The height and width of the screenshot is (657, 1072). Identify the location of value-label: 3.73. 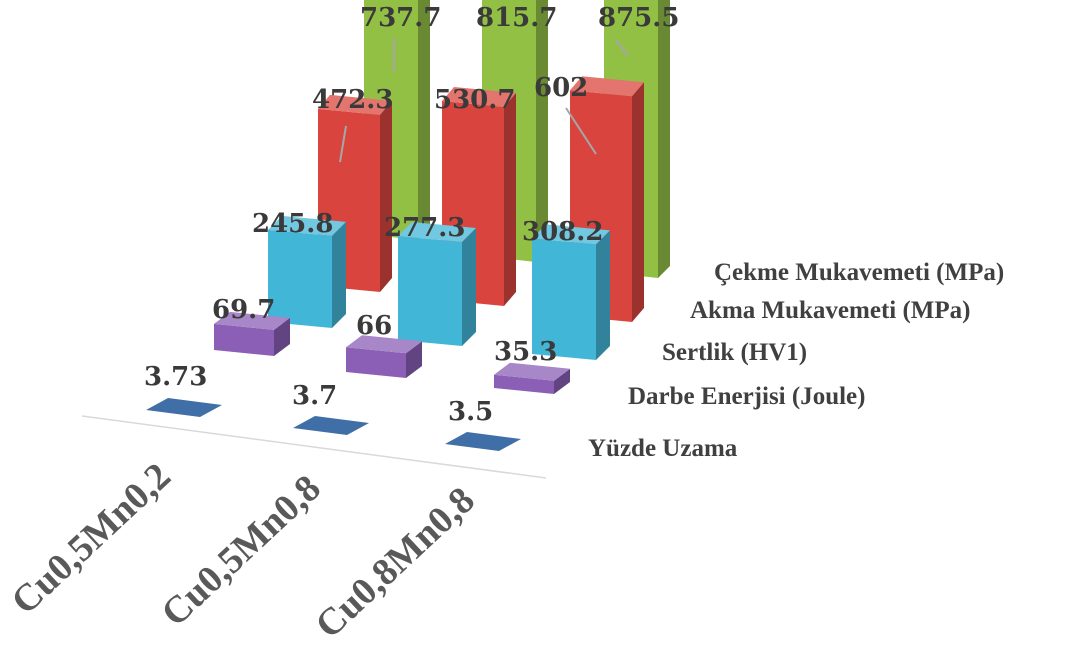
(175, 377).